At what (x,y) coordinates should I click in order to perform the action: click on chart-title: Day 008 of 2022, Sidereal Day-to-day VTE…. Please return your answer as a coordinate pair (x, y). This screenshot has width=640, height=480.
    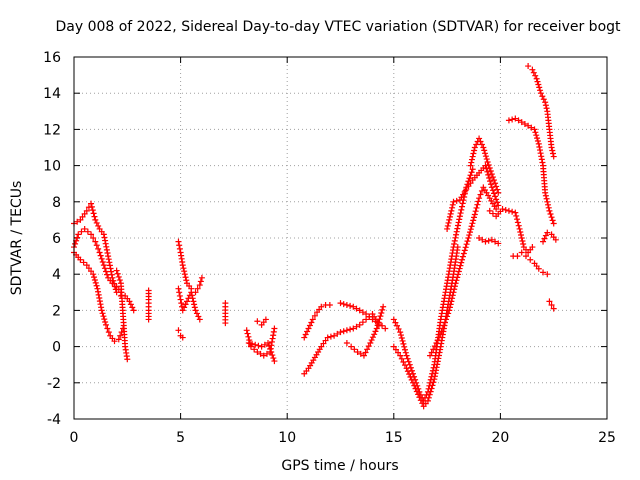
    Looking at the image, I should click on (338, 27).